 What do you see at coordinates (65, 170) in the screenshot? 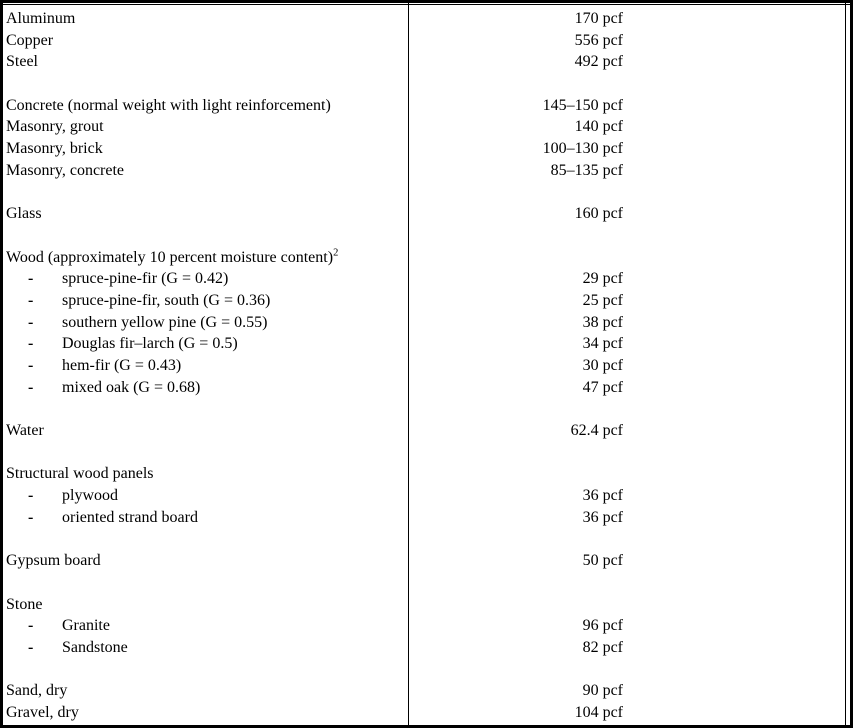
I see `material-label: Masonry, concrete` at bounding box center [65, 170].